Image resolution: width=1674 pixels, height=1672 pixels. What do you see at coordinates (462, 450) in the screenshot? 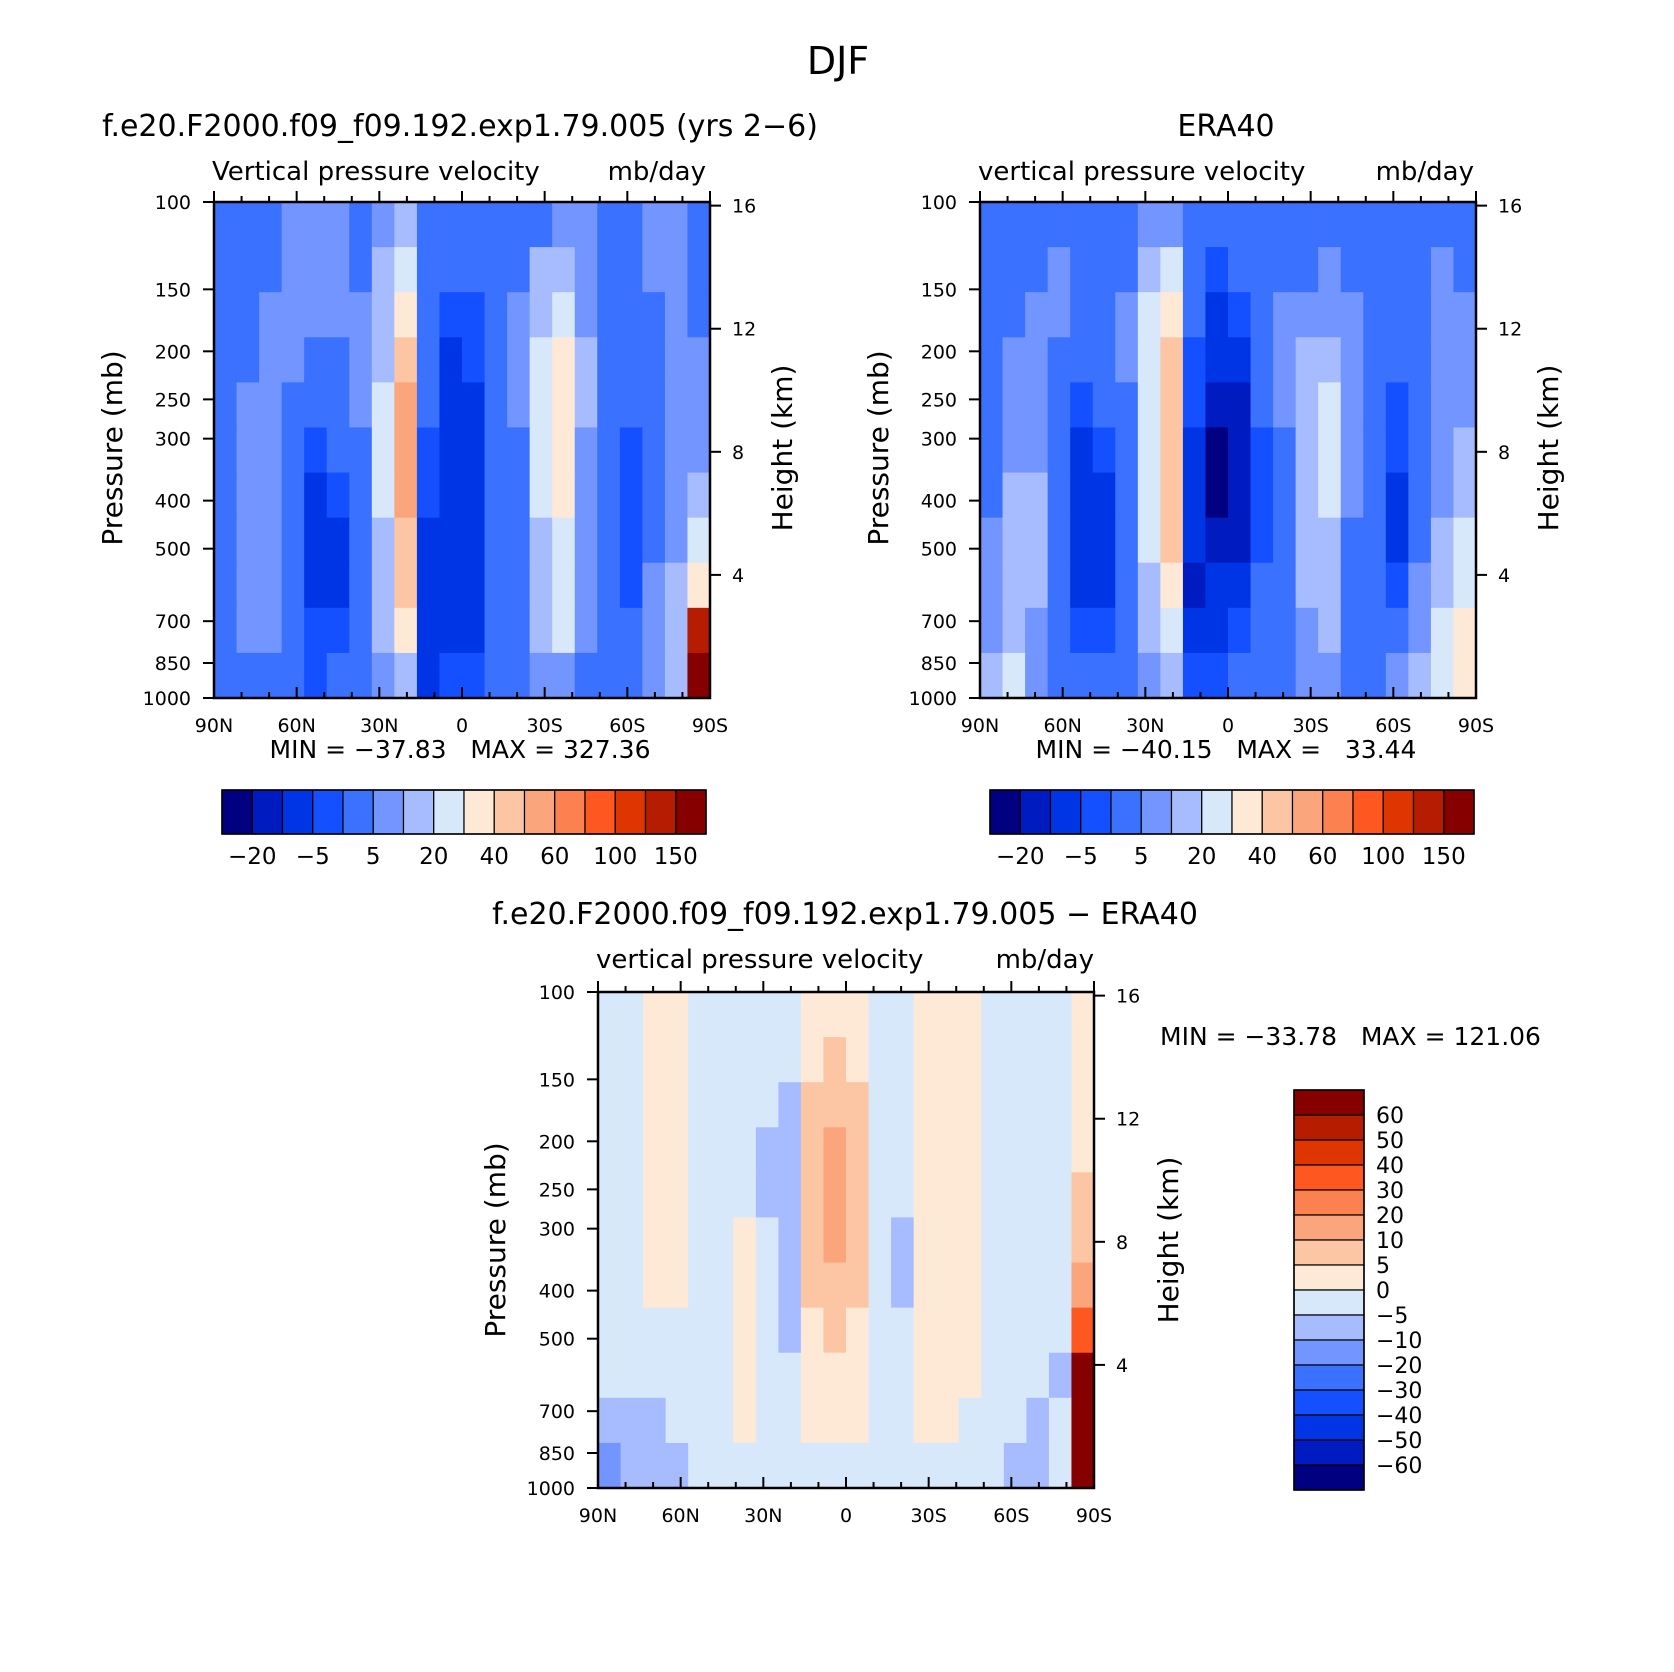
I see `panel-model-field` at bounding box center [462, 450].